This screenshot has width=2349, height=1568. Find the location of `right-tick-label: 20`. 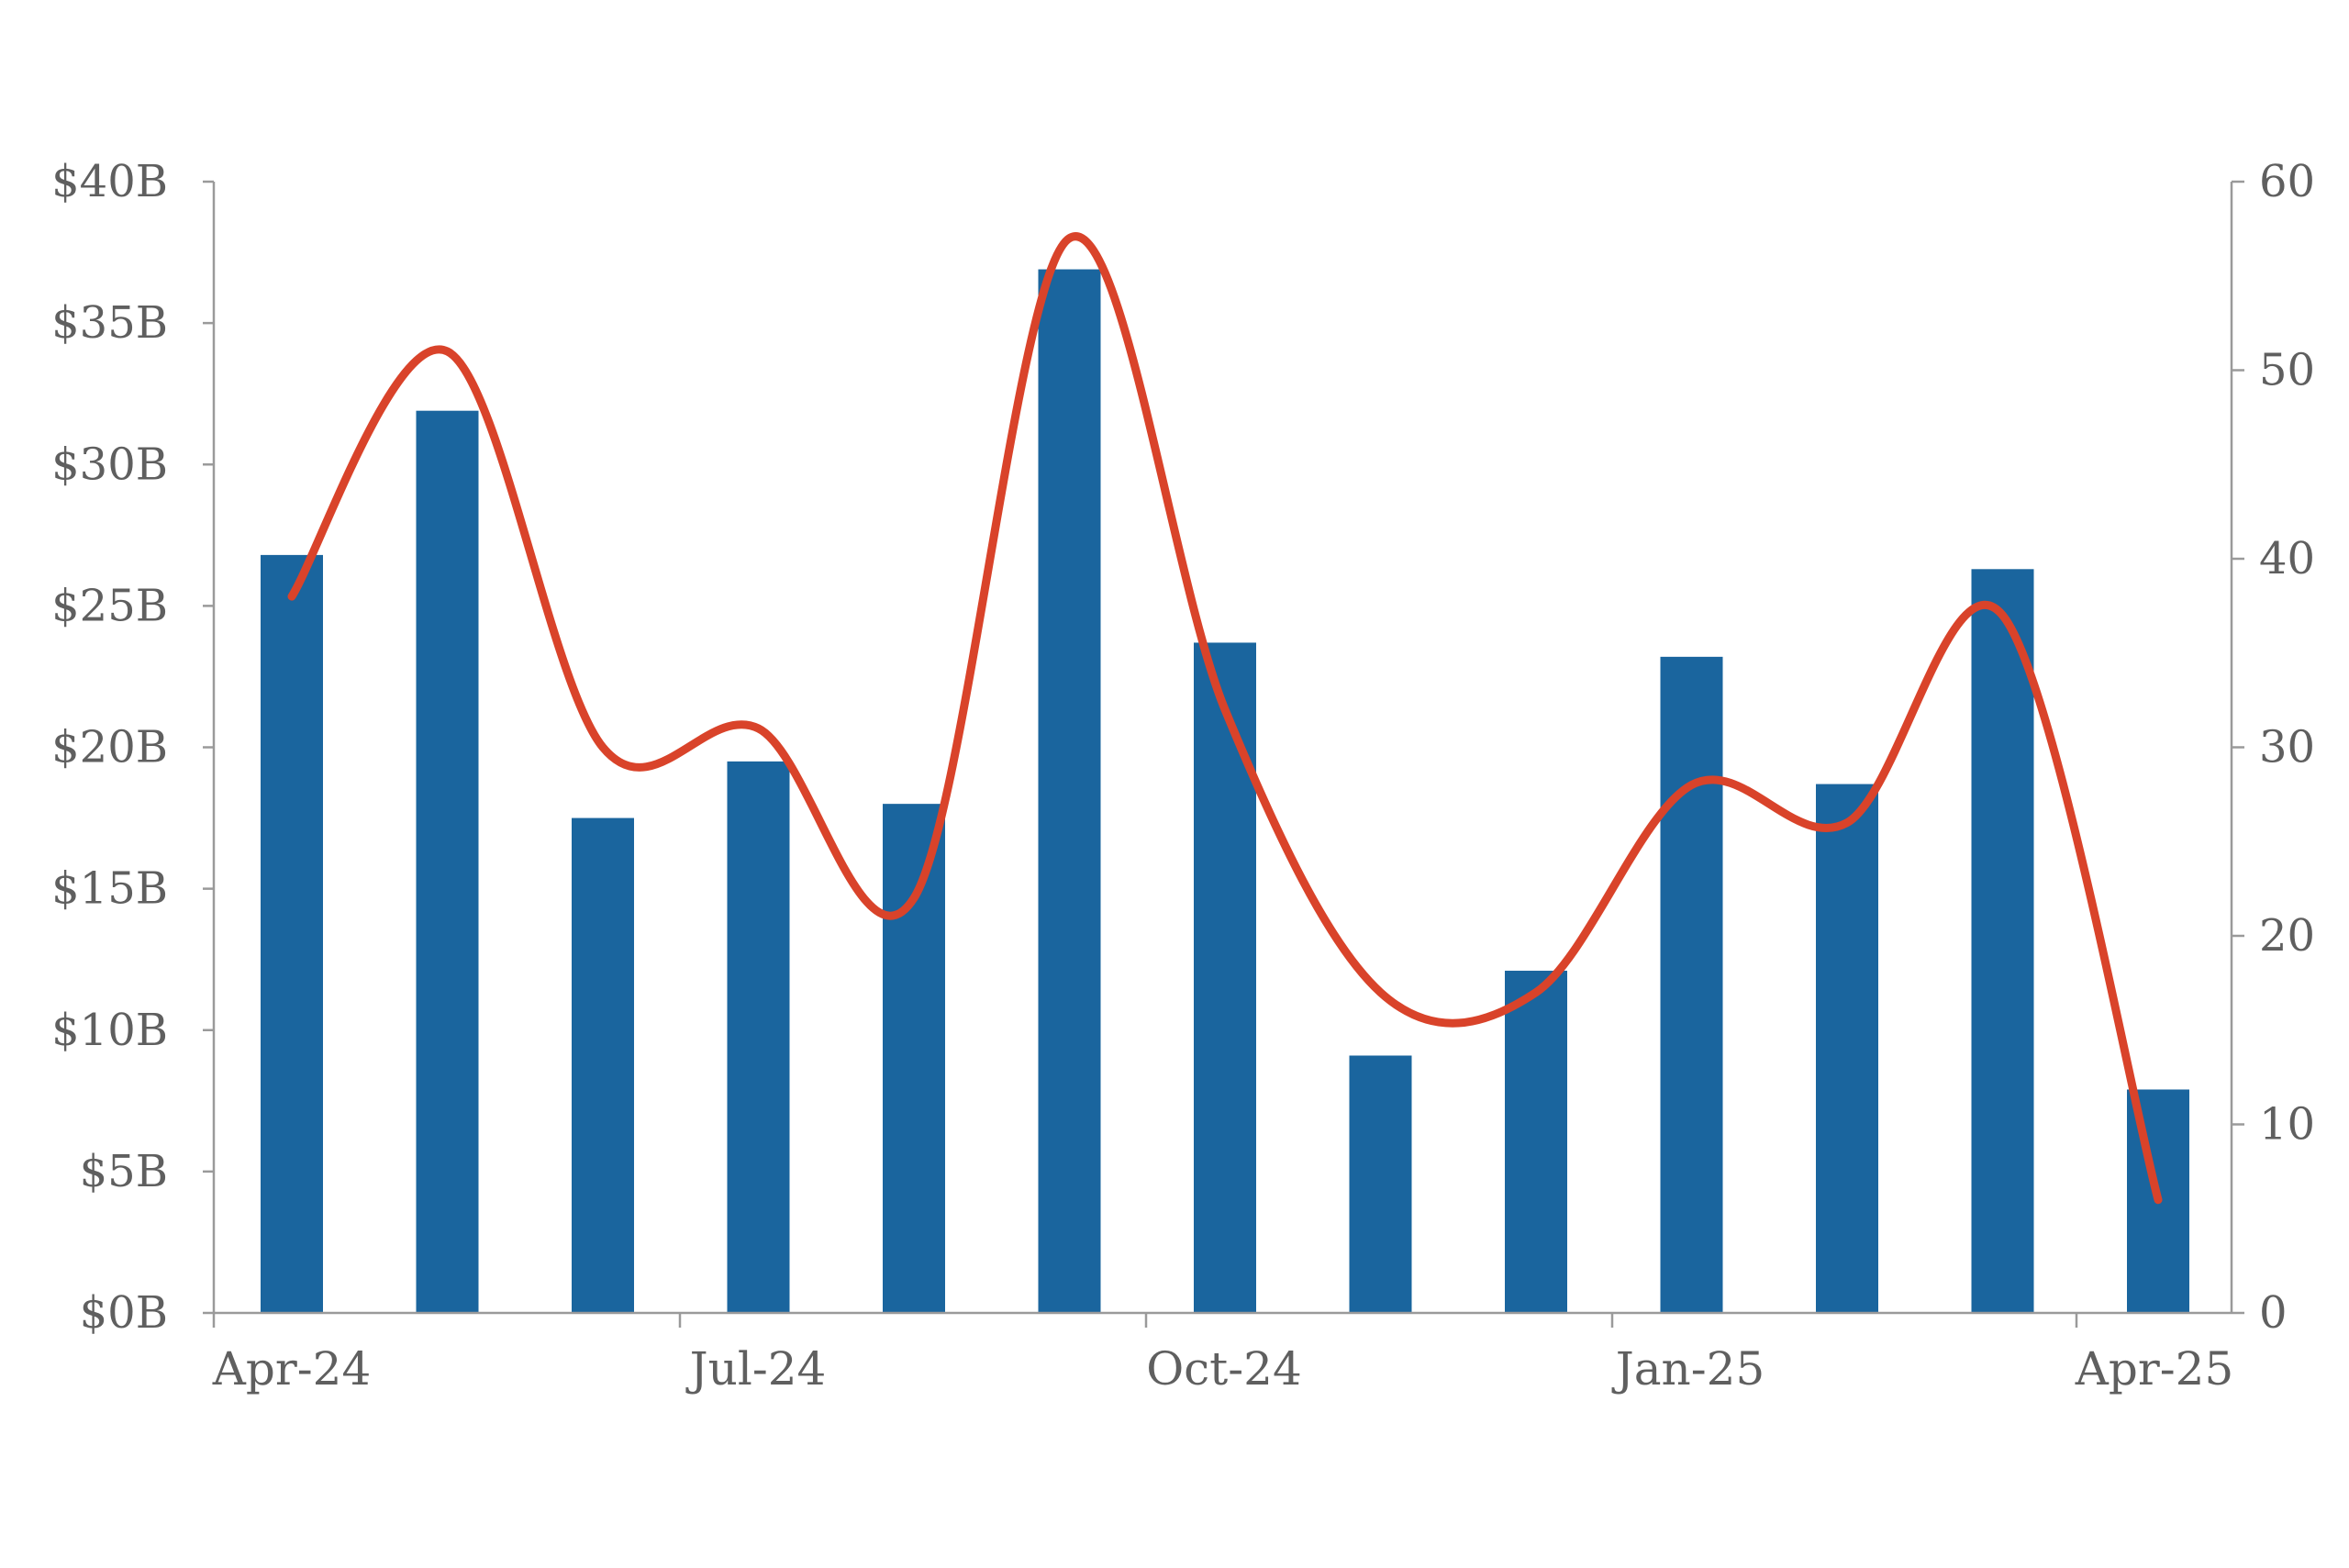

right-tick-label: 20 is located at coordinates (2287, 936).